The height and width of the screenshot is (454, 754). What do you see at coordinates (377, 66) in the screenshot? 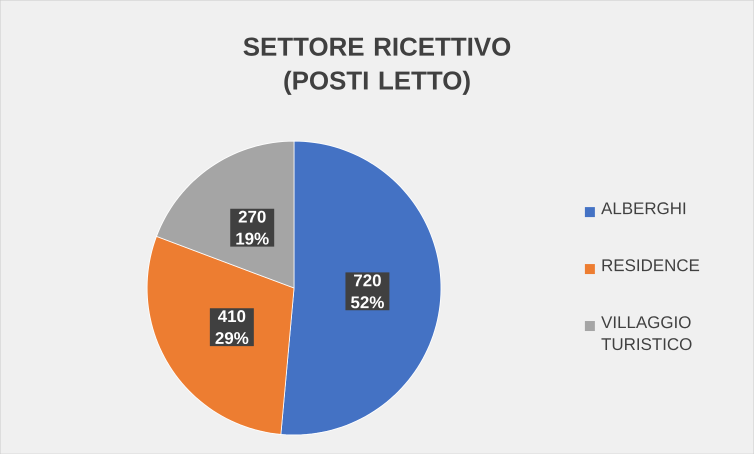
I see `chart-title: SETTORE RICETTIVO (POSTI LETTO)` at bounding box center [377, 66].